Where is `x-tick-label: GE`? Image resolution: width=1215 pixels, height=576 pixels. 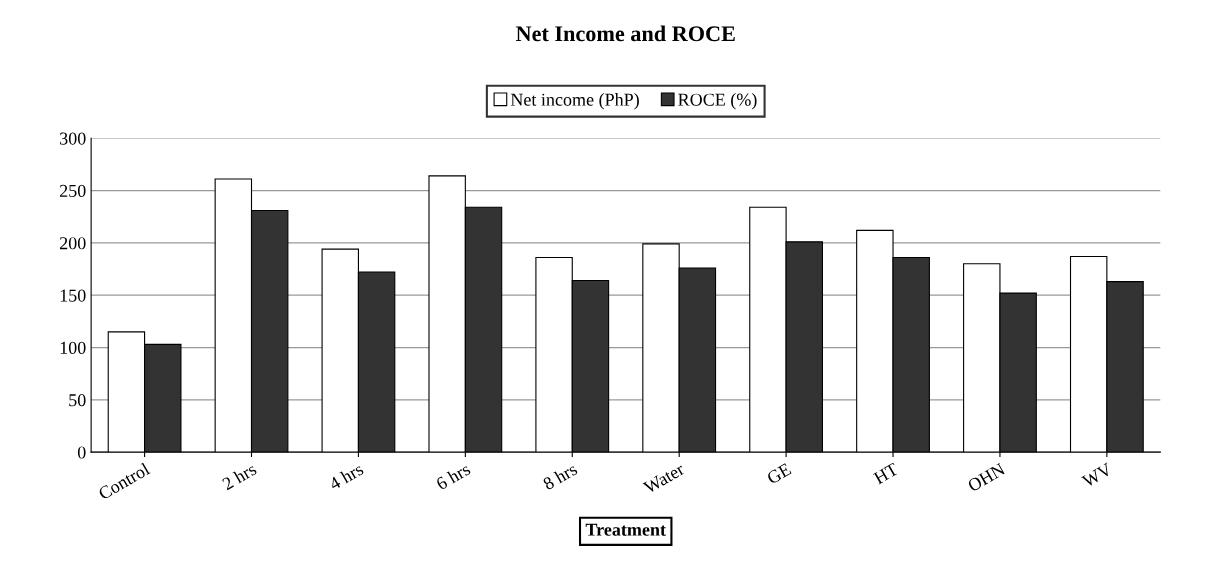 x-tick-label: GE is located at coordinates (779, 473).